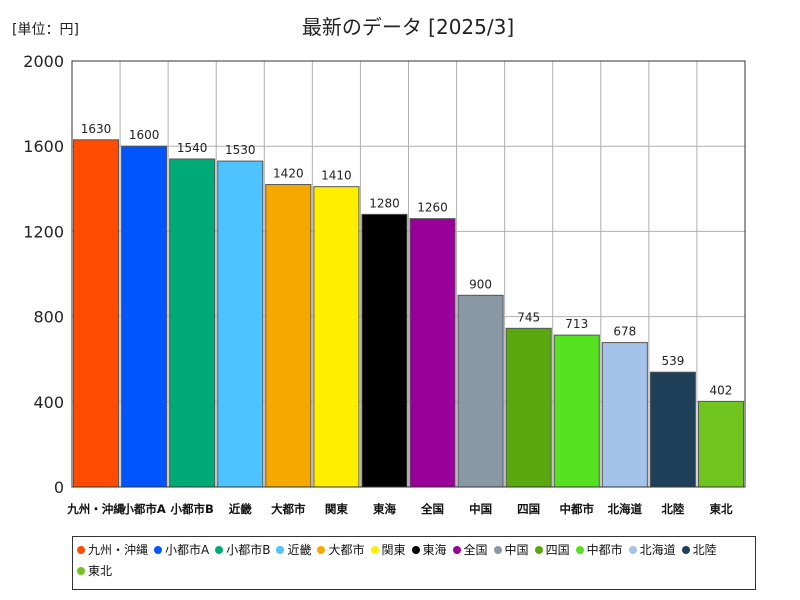 This screenshot has height=600, width=800. What do you see at coordinates (393, 550) in the screenshot?
I see `legend-label: 関東` at bounding box center [393, 550].